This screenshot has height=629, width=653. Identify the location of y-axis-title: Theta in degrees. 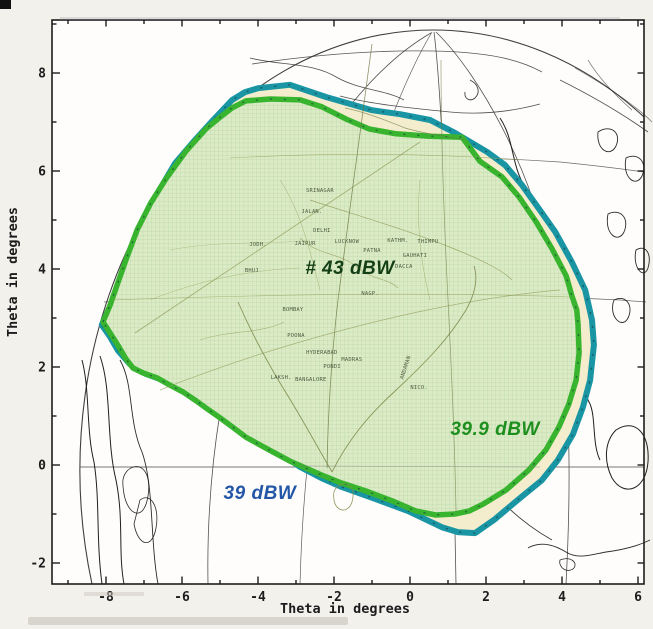
(13, 272).